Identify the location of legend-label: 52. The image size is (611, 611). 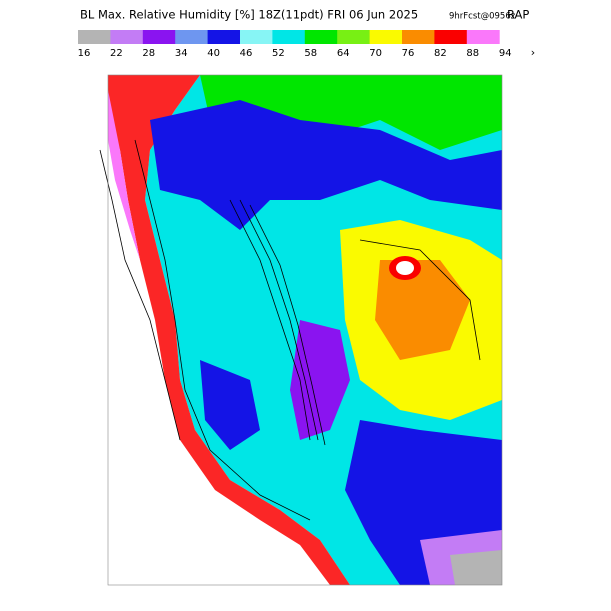
(278, 53).